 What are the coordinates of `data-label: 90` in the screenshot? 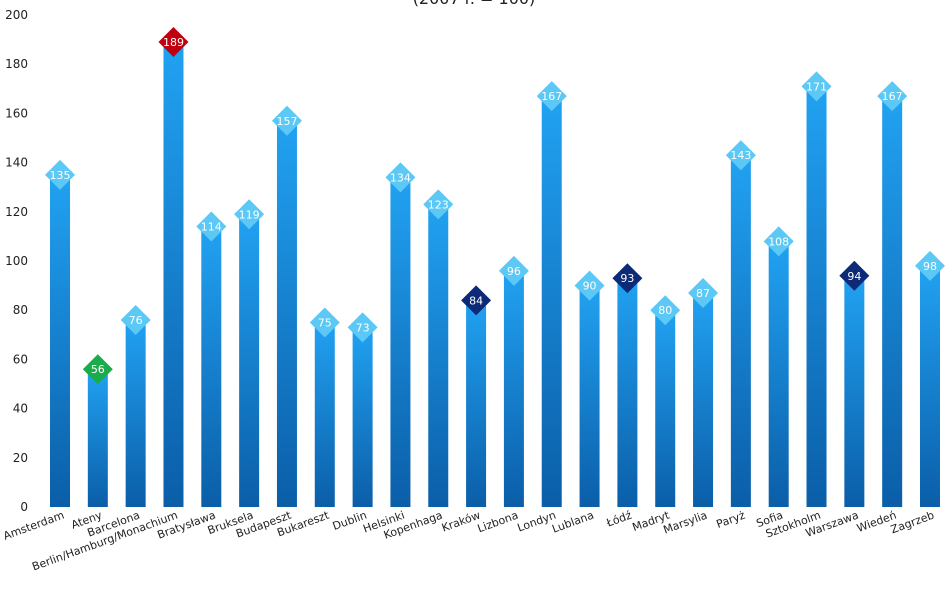 It's located at (590, 286).